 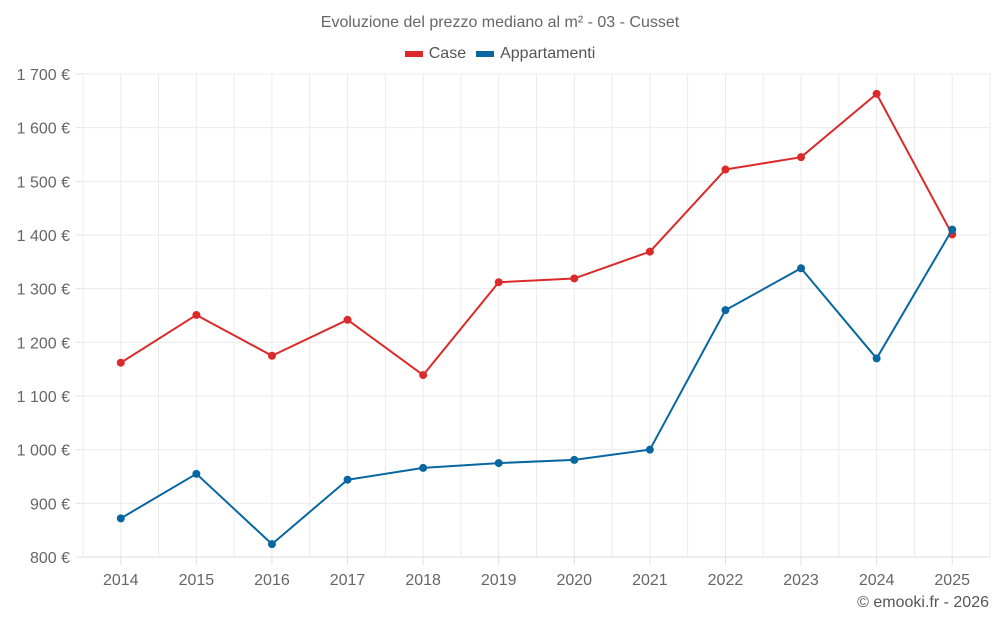 I want to click on y-tick-label: 1 600 €, so click(x=43, y=129).